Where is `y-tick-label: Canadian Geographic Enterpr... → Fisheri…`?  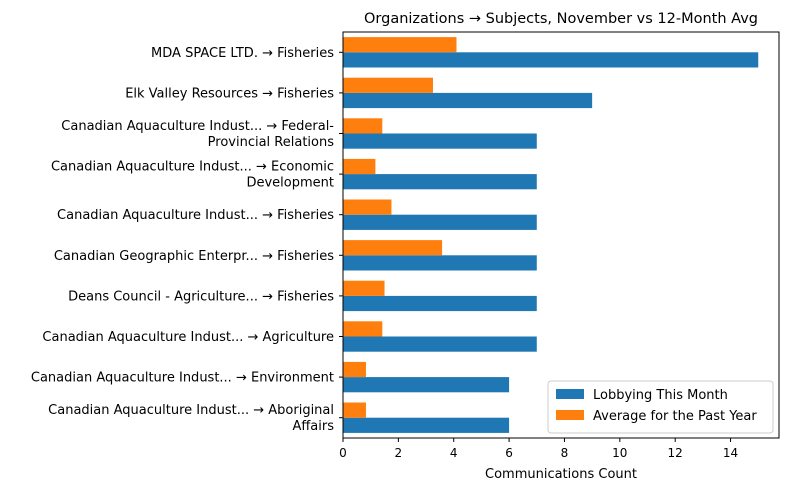 y-tick-label: Canadian Geographic Enterpr... → Fisheri… is located at coordinates (194, 256).